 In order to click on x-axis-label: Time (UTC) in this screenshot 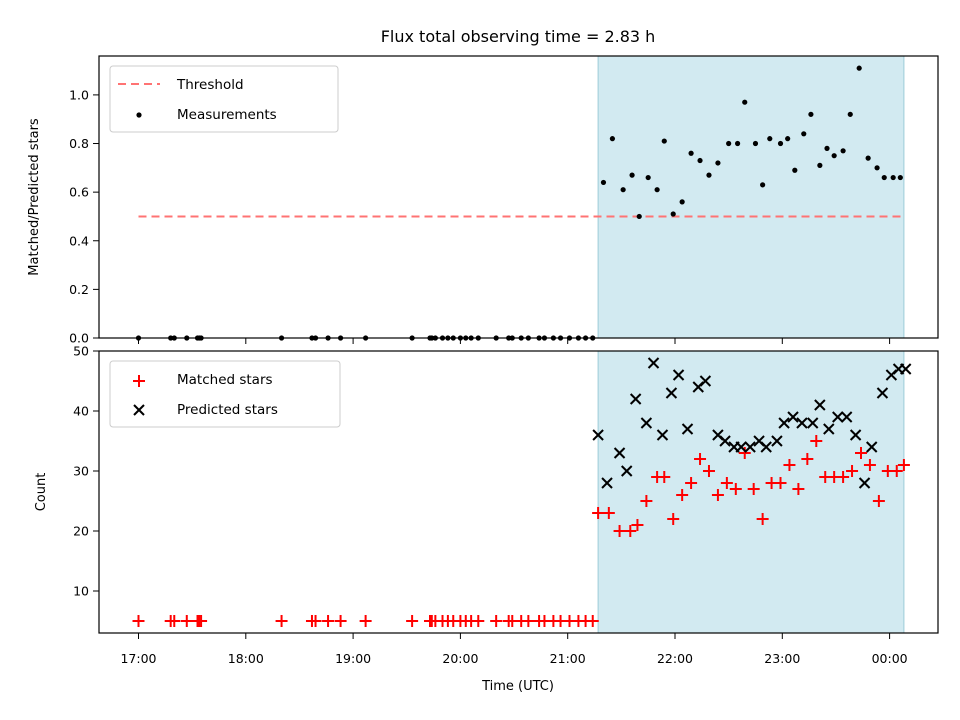, I will do `click(517, 686)`.